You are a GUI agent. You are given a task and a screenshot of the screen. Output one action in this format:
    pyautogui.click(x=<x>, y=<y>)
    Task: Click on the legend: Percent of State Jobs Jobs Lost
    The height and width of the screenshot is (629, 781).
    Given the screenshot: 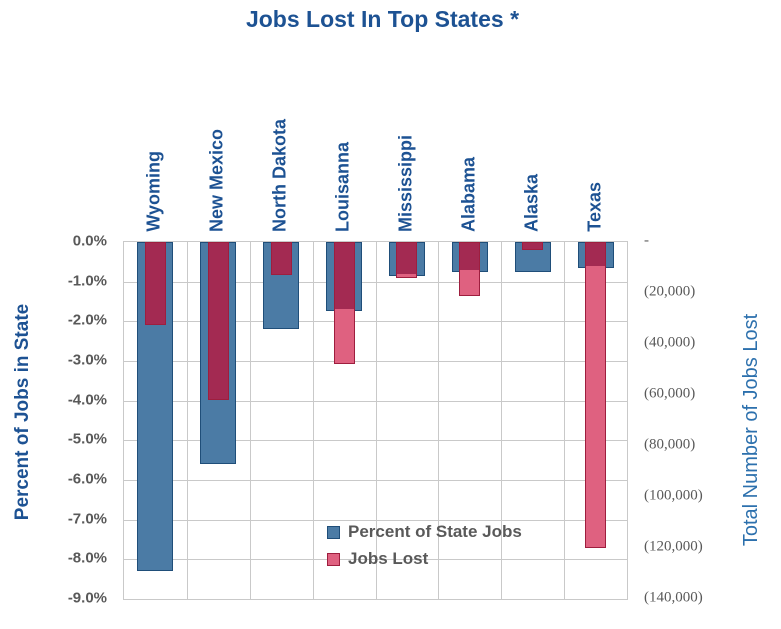 What is the action you would take?
    pyautogui.click(x=424, y=545)
    